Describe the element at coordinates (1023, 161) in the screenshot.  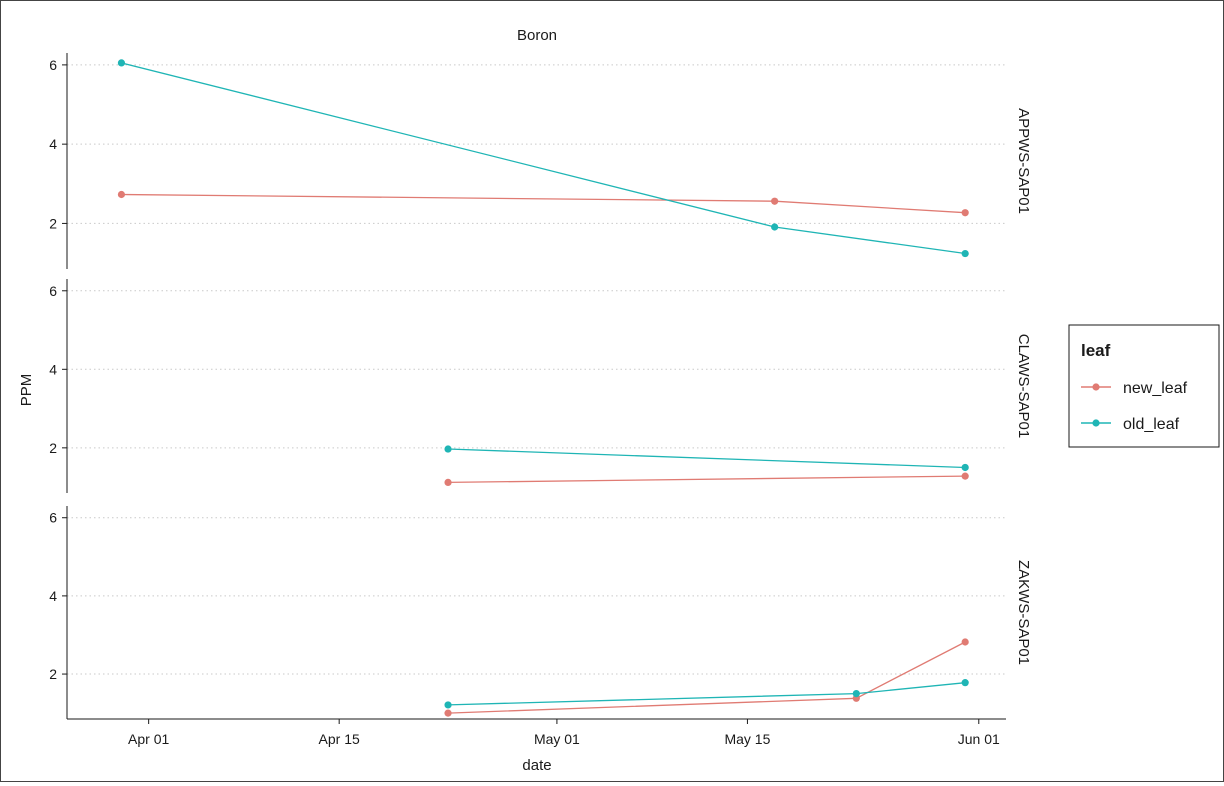
I see `facet-strip-label: APPWS-SAP01` at that location.